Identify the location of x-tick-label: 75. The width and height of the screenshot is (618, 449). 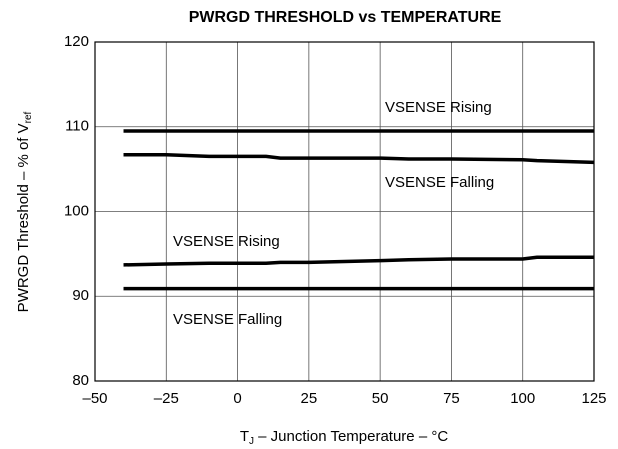
(451, 398).